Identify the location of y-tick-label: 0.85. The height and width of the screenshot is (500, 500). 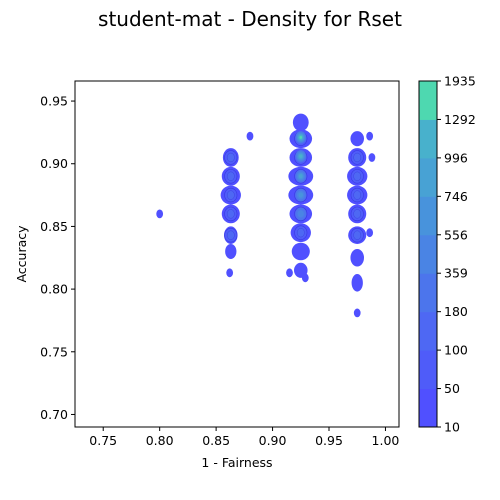
(54, 226).